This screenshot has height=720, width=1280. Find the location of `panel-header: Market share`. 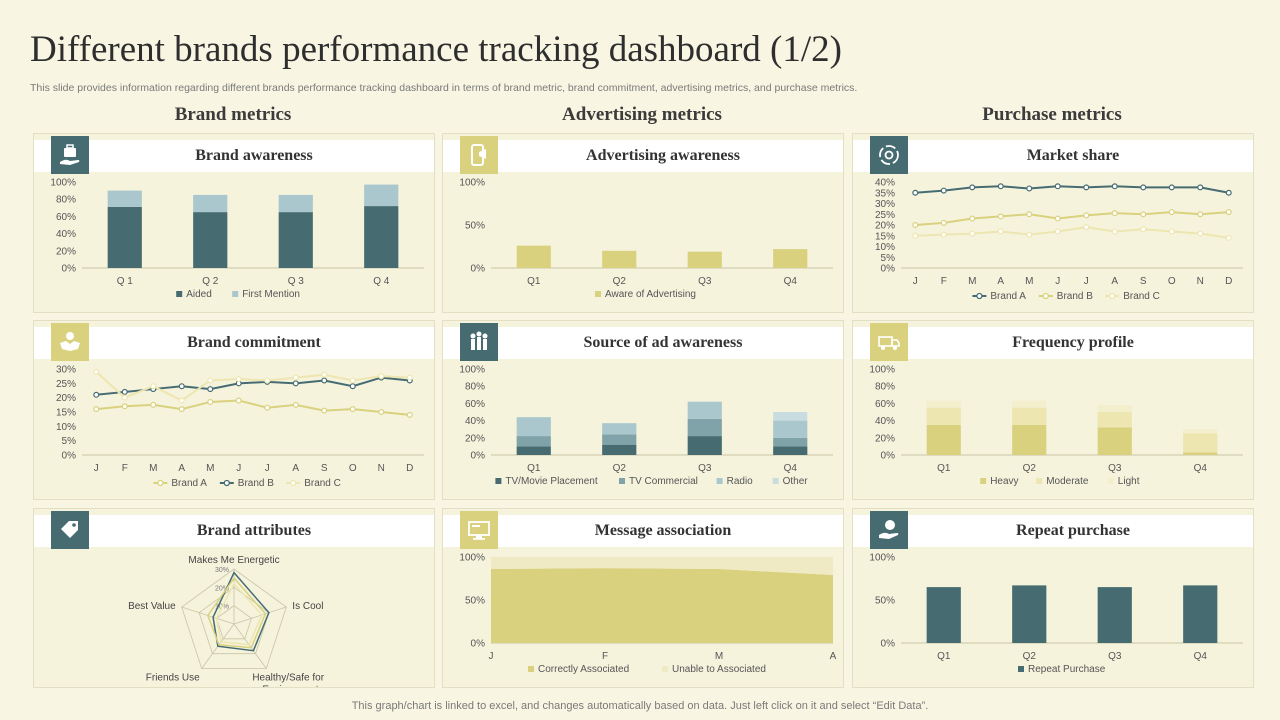

panel-header: Market share is located at coordinates (1053, 156).